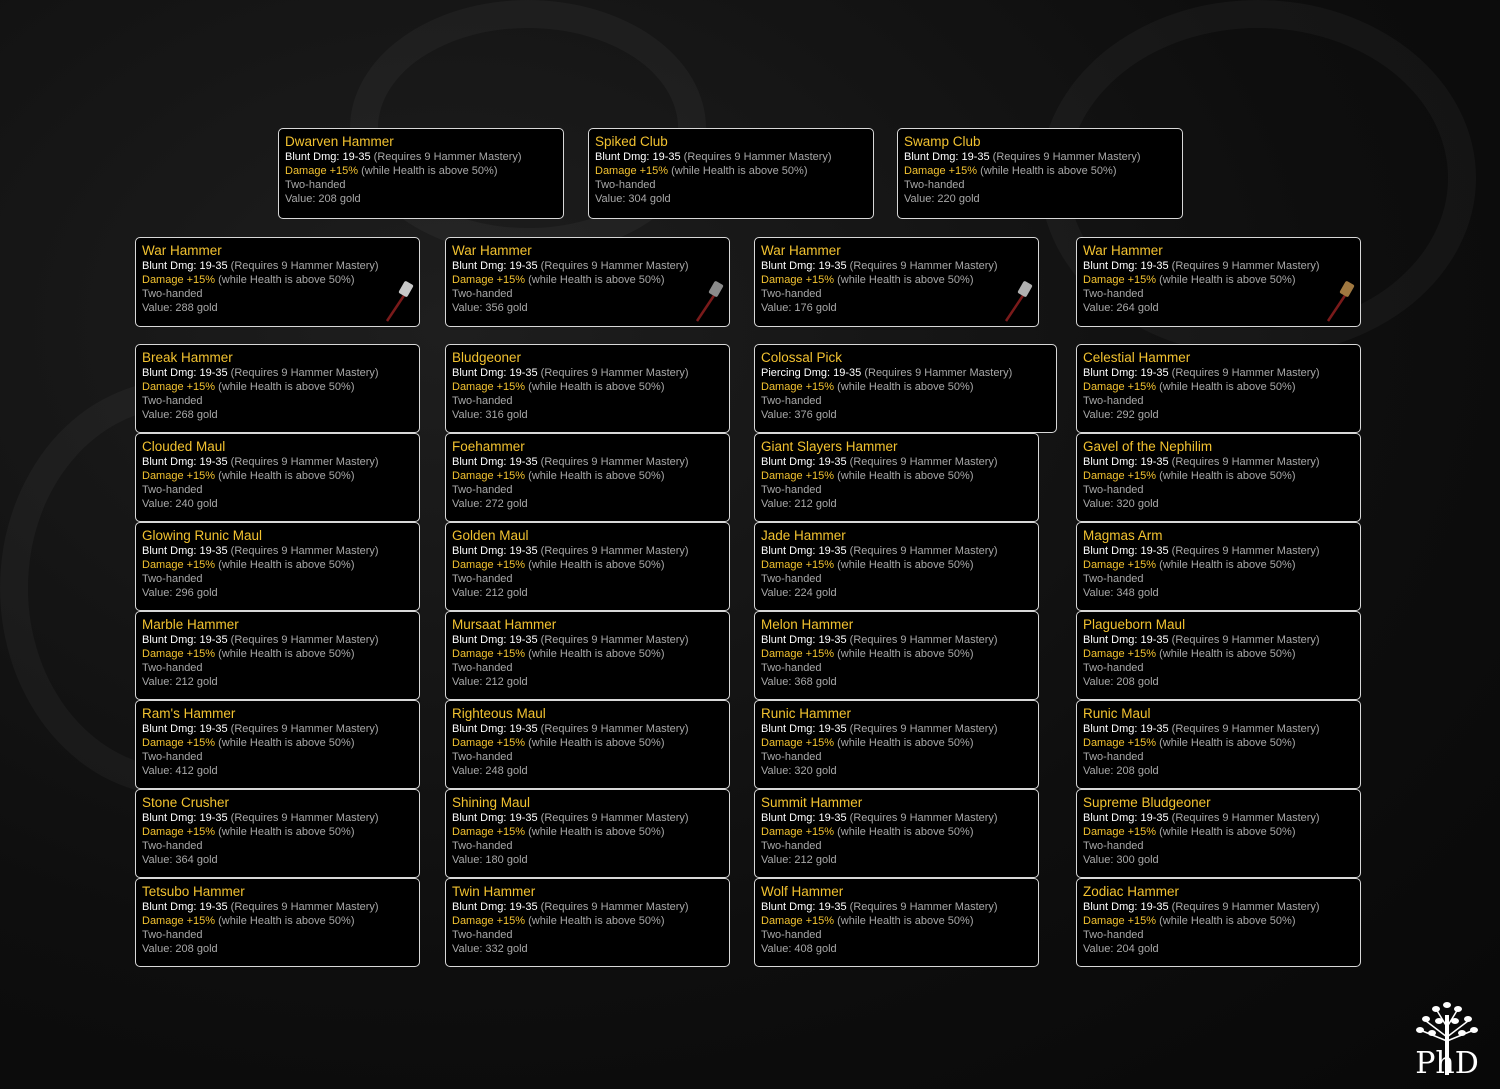 This screenshot has height=1089, width=1500. I want to click on item-name: Glowing Runic Maul, so click(202, 535).